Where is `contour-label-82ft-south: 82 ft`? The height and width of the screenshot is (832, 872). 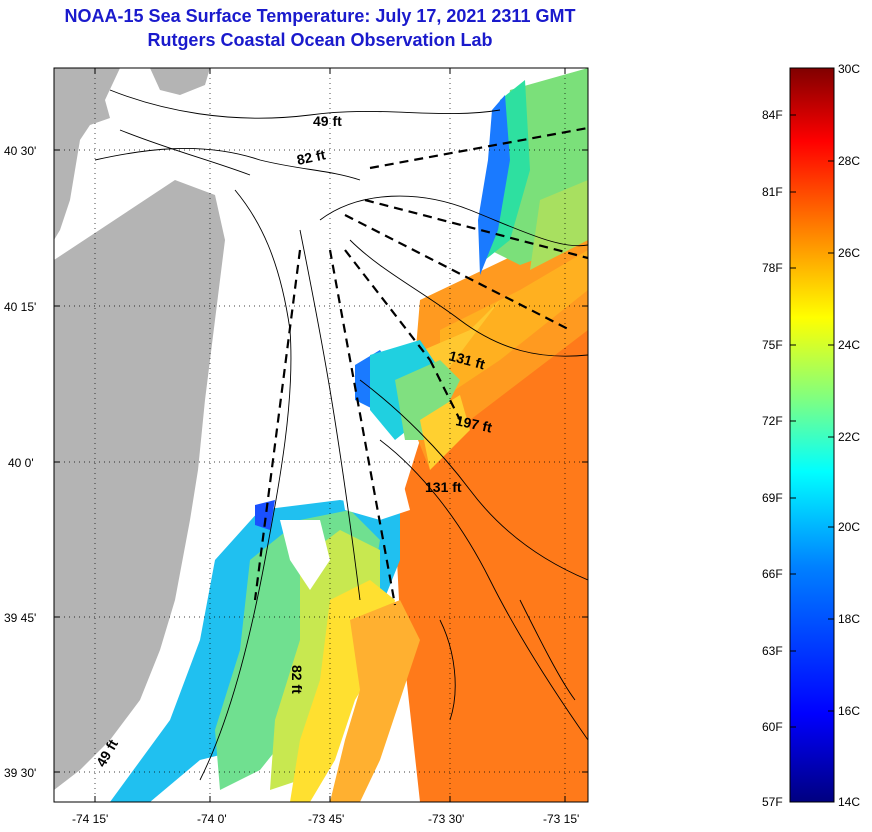
contour-label-82ft-south: 82 ft is located at coordinates (297, 679).